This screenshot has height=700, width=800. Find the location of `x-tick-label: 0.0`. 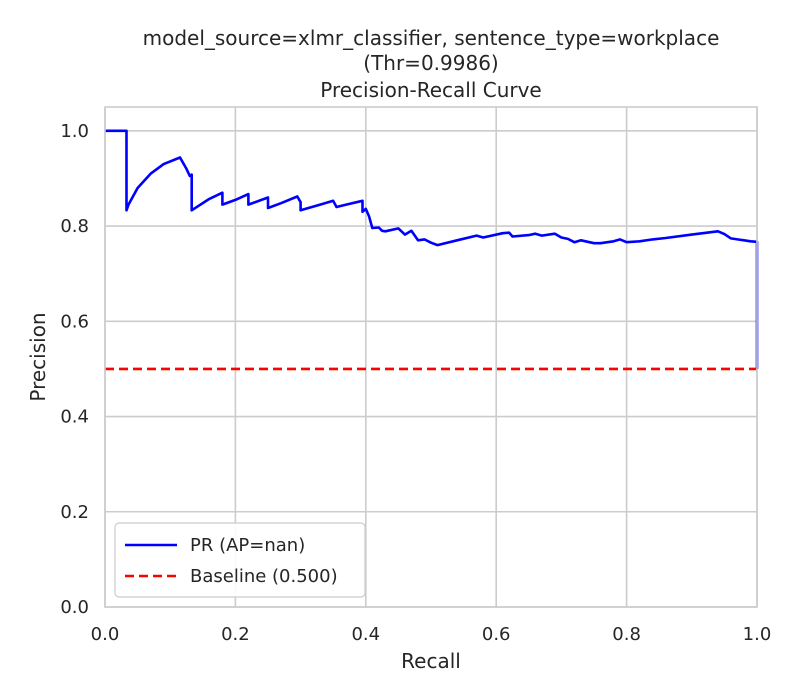

x-tick-label: 0.0 is located at coordinates (105, 634).